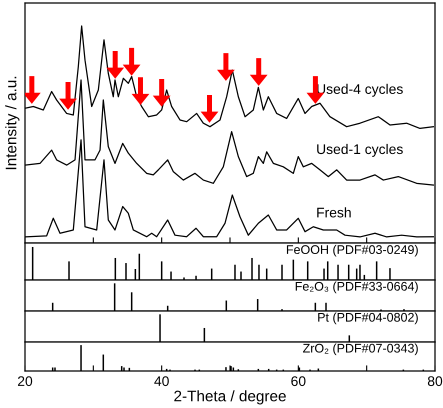 This screenshot has height=408, width=443. Describe the element at coordinates (357, 288) in the screenshot. I see `annotation: Fe₂O₃ (PDF#33-0664)` at that location.